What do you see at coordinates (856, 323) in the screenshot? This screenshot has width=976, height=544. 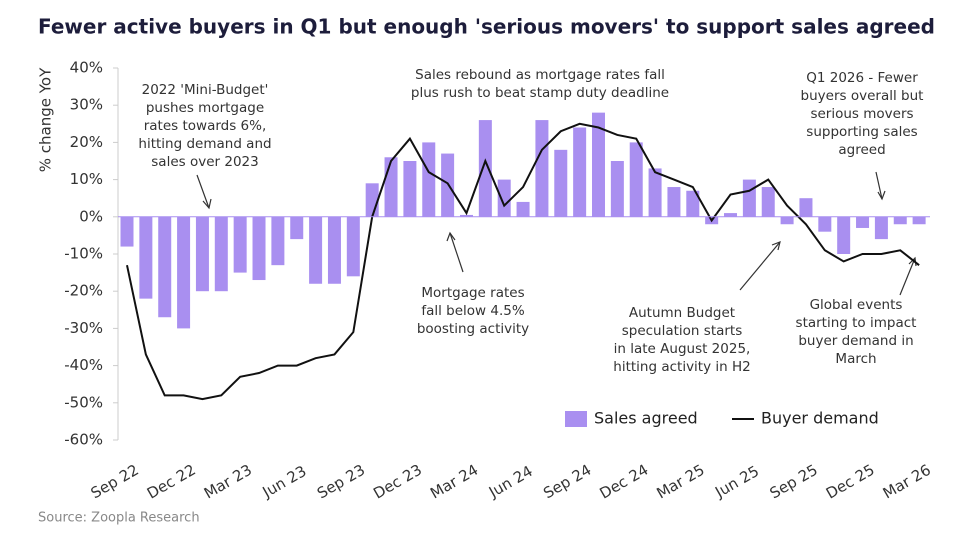 I see `annotation-line: starting to impact` at bounding box center [856, 323].